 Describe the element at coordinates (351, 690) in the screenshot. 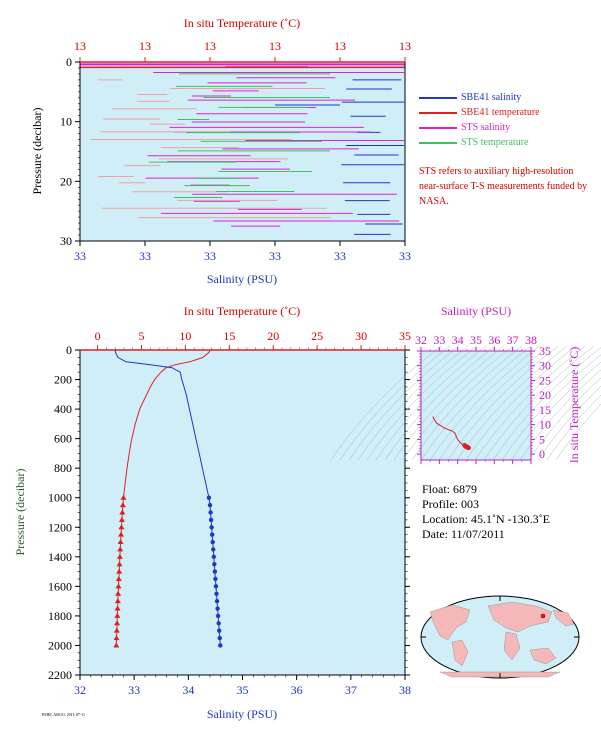

I see `bottom-stick-label: 37` at that location.